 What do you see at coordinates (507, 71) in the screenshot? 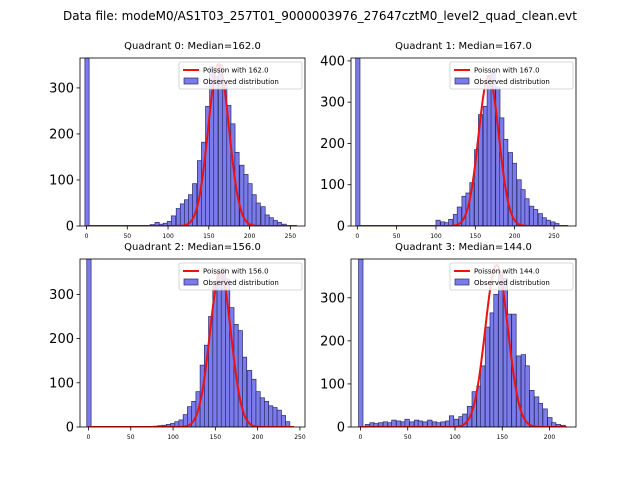
I see `legend-fit-label: Poisson with 167.0` at bounding box center [507, 71].